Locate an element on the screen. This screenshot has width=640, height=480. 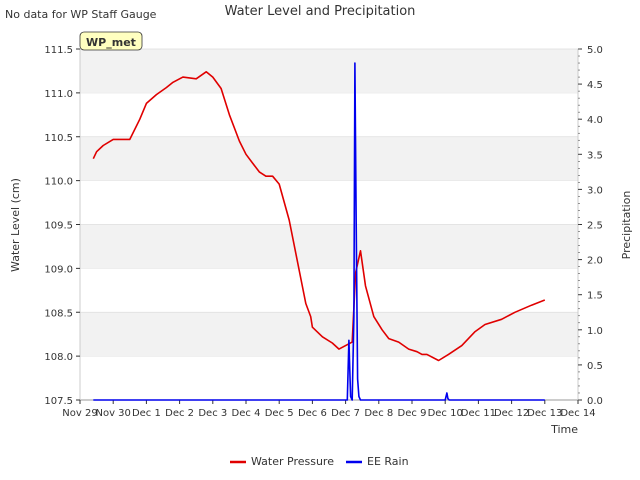
left-tick-label: 109.5 is located at coordinates (58, 226).